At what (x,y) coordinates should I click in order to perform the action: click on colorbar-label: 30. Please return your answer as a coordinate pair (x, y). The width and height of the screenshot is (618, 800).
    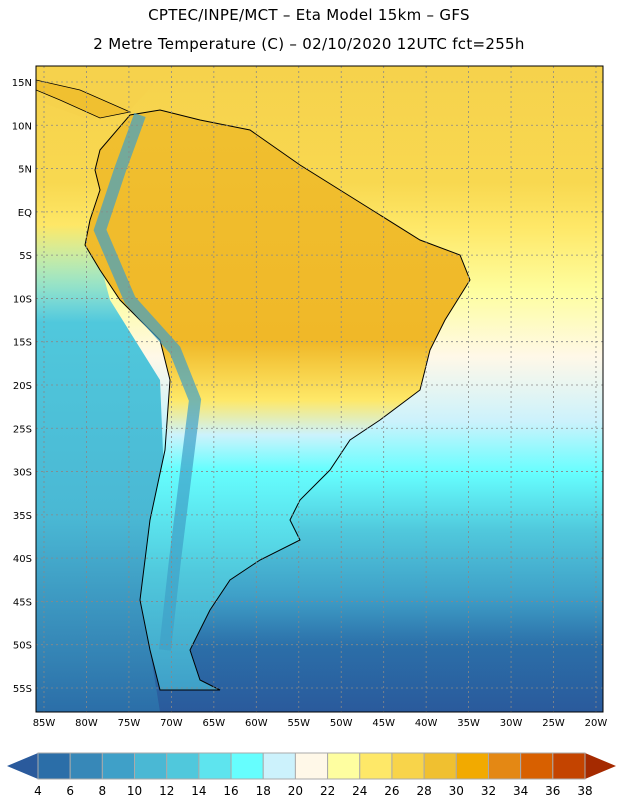
    Looking at the image, I should click on (456, 791).